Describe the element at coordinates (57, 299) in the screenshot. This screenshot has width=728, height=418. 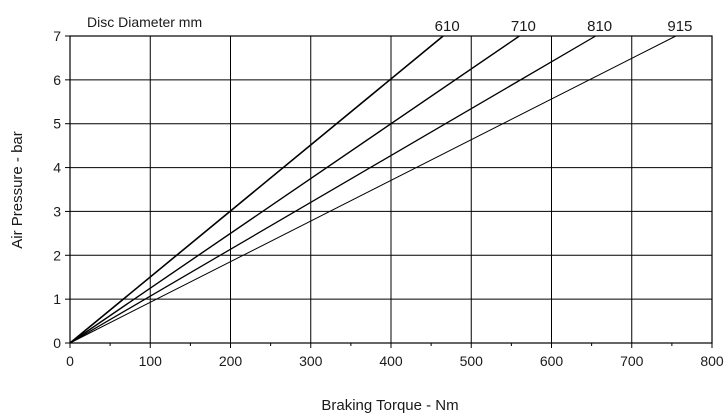
I see `y-tick-label: 1` at that location.